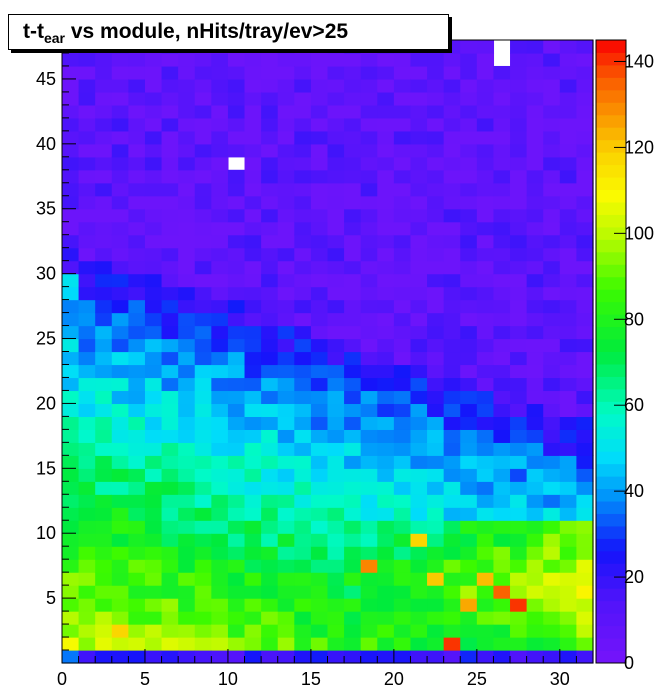 The image size is (661, 689). What do you see at coordinates (639, 147) in the screenshot?
I see `colorbar-tick-label: 120` at bounding box center [639, 147].